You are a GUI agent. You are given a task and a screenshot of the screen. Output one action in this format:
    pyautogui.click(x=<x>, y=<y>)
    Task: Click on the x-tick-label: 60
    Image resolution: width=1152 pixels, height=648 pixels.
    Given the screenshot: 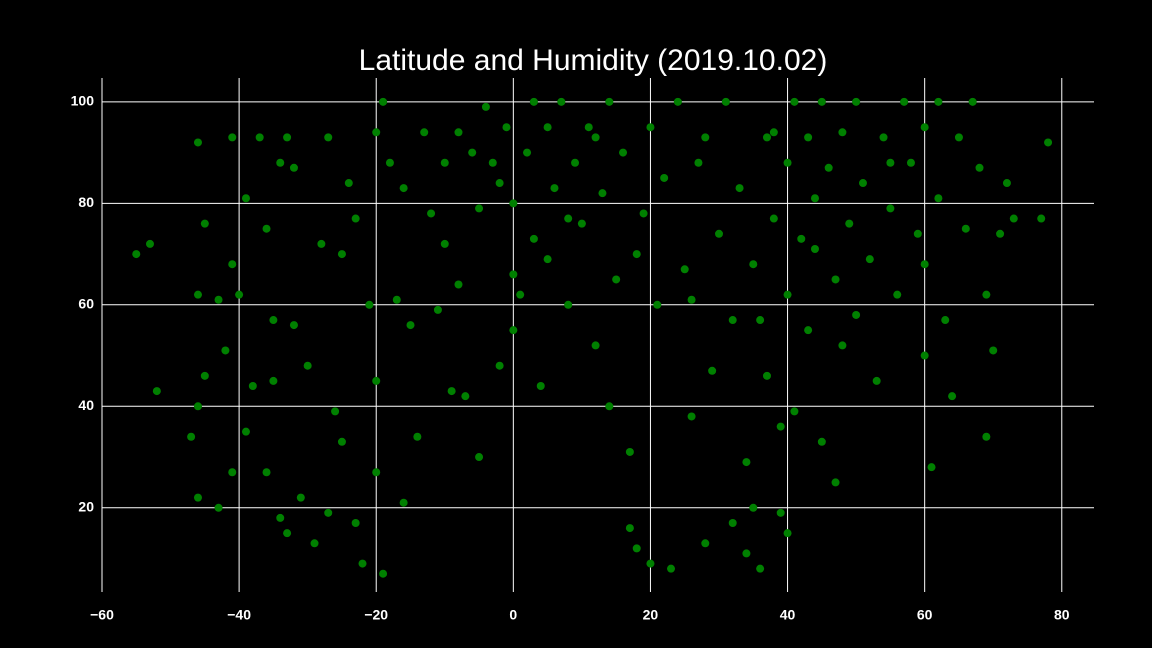 What is the action you would take?
    pyautogui.click(x=925, y=615)
    